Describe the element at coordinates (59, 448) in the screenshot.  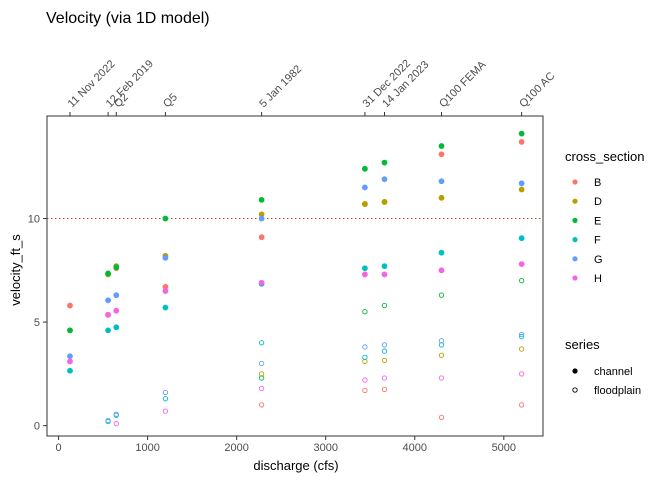
I see `x-tick-label: 0` at that location.